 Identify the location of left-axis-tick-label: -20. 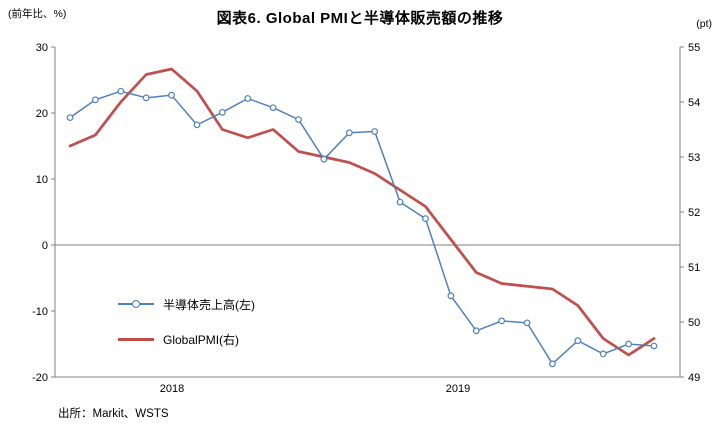
(40, 378).